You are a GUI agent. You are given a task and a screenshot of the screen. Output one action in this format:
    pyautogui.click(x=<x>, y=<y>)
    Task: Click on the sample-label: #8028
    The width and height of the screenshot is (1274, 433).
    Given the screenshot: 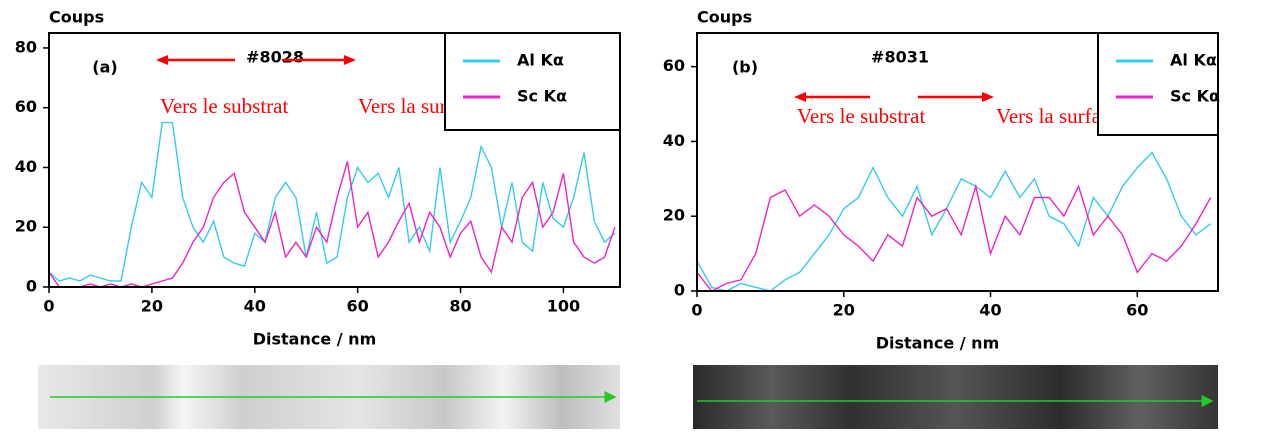 What is the action you would take?
    pyautogui.click(x=275, y=57)
    